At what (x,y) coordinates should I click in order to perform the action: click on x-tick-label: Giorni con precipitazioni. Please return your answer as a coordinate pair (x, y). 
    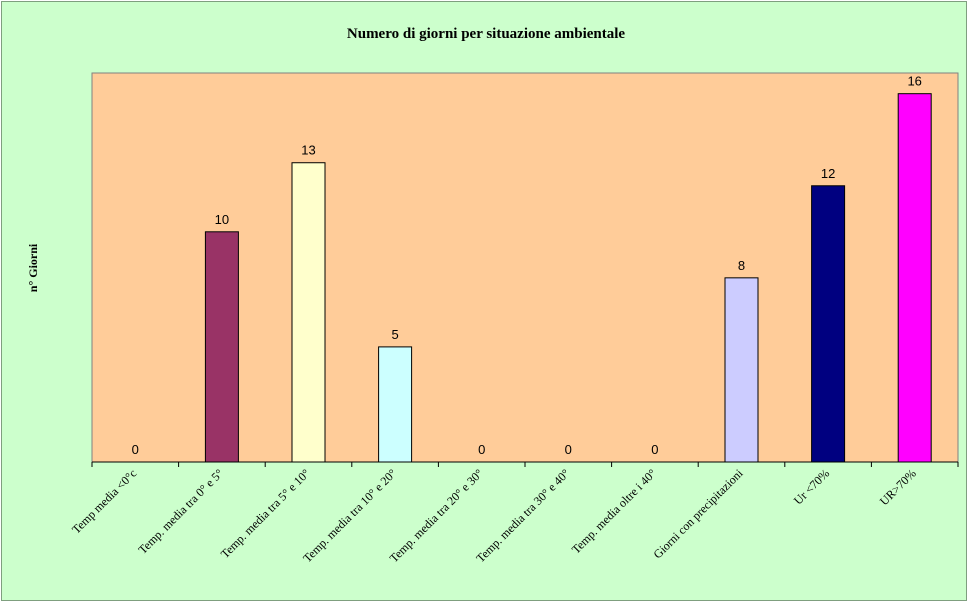
    Looking at the image, I should click on (698, 514).